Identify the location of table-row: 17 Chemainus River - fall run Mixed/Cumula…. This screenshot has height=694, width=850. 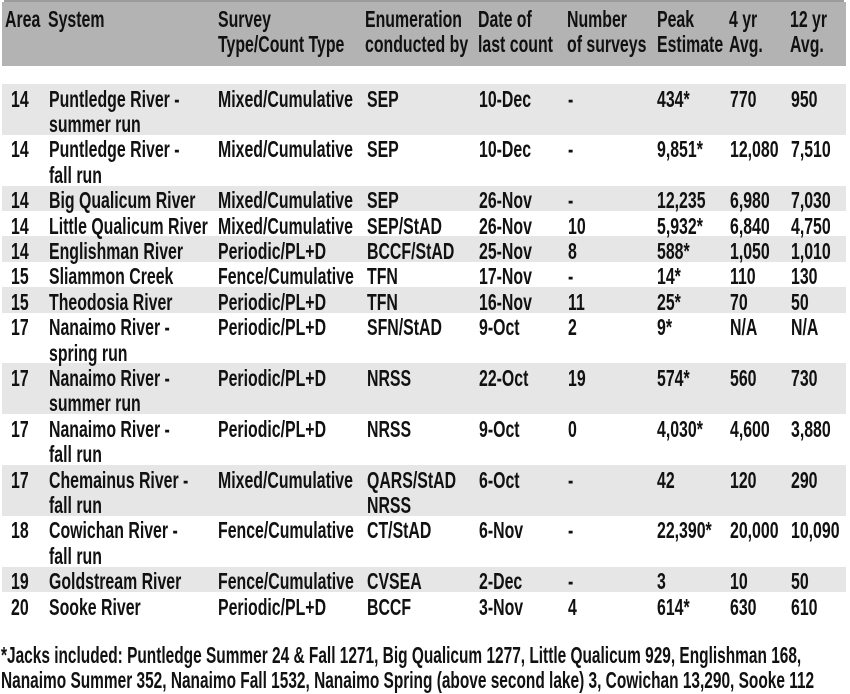
(424, 491).